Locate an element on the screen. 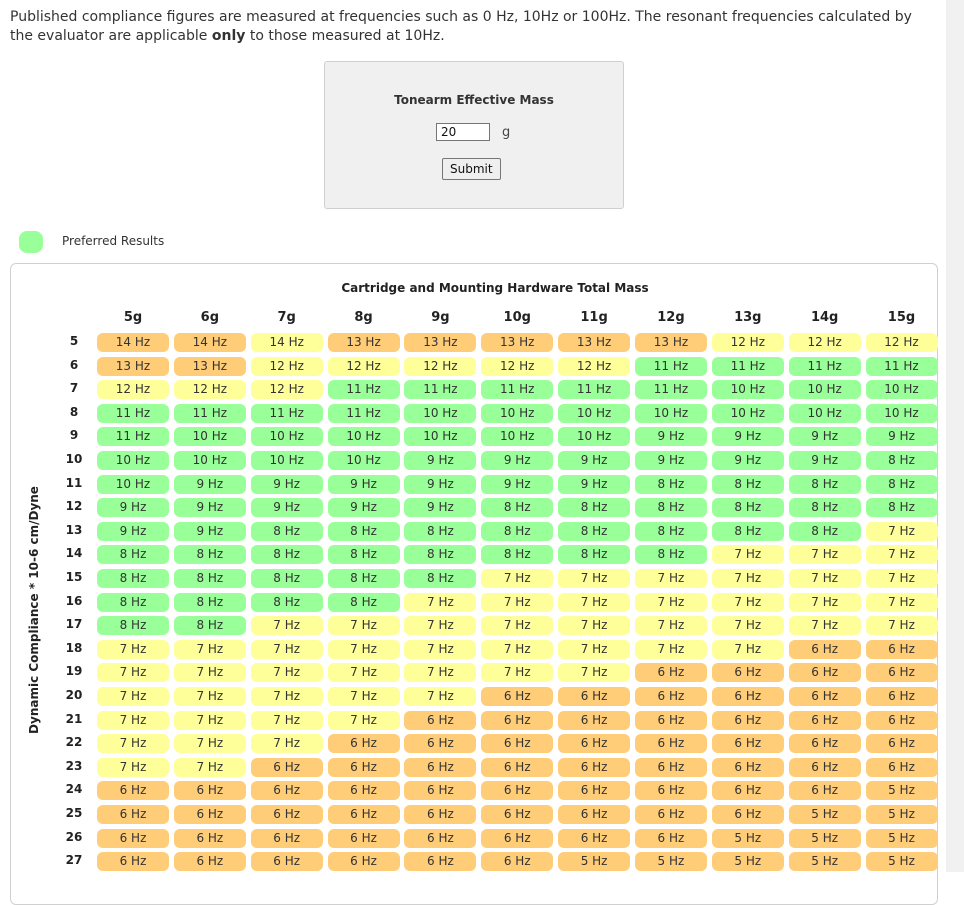 This screenshot has width=964, height=905. frequency-cell: 14 Hz is located at coordinates (209, 342).